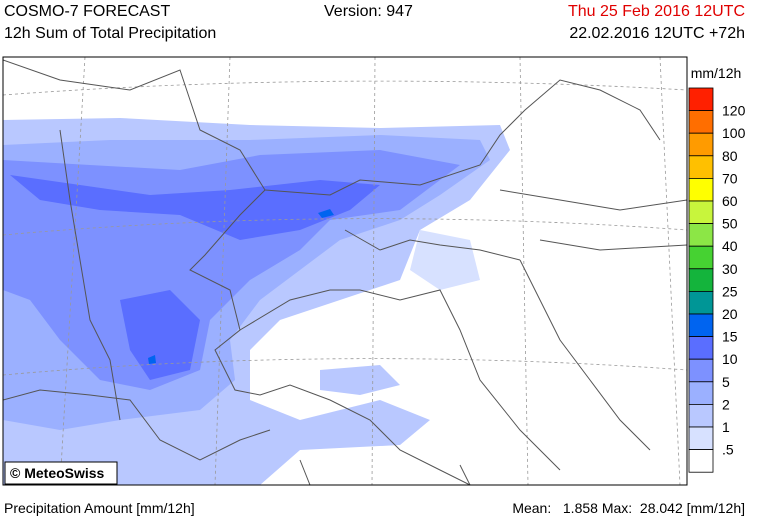 Image resolution: width=766 pixels, height=526 pixels. What do you see at coordinates (730, 337) in the screenshot?
I see `legend-label: 15` at bounding box center [730, 337].